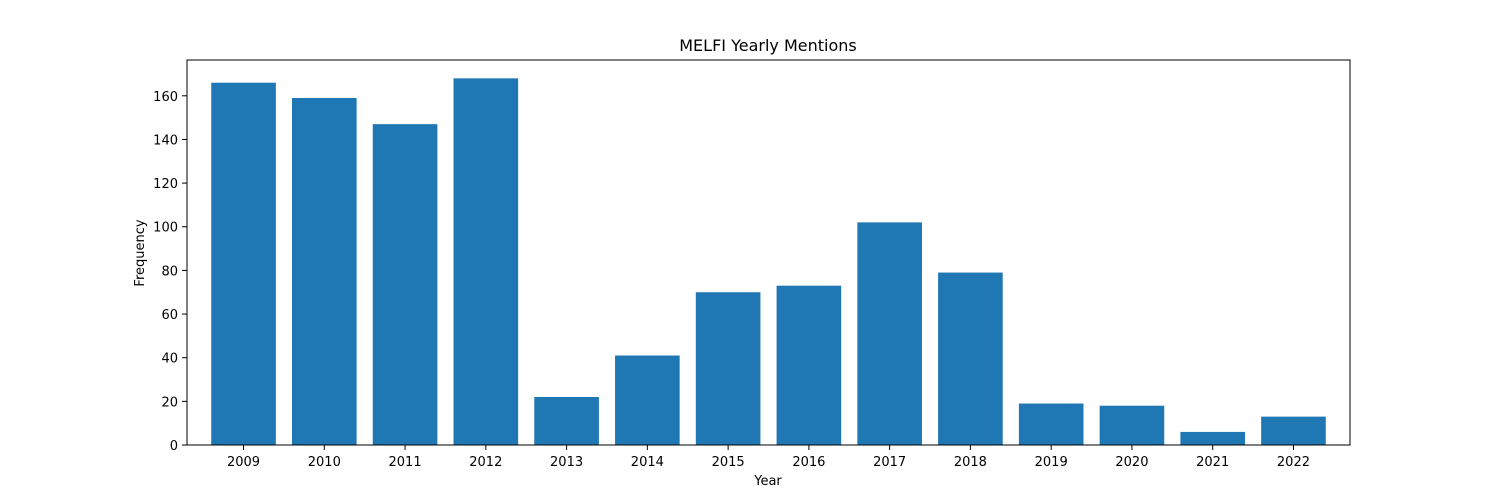  What do you see at coordinates (767, 481) in the screenshot?
I see `x-axis-label: Year` at bounding box center [767, 481].